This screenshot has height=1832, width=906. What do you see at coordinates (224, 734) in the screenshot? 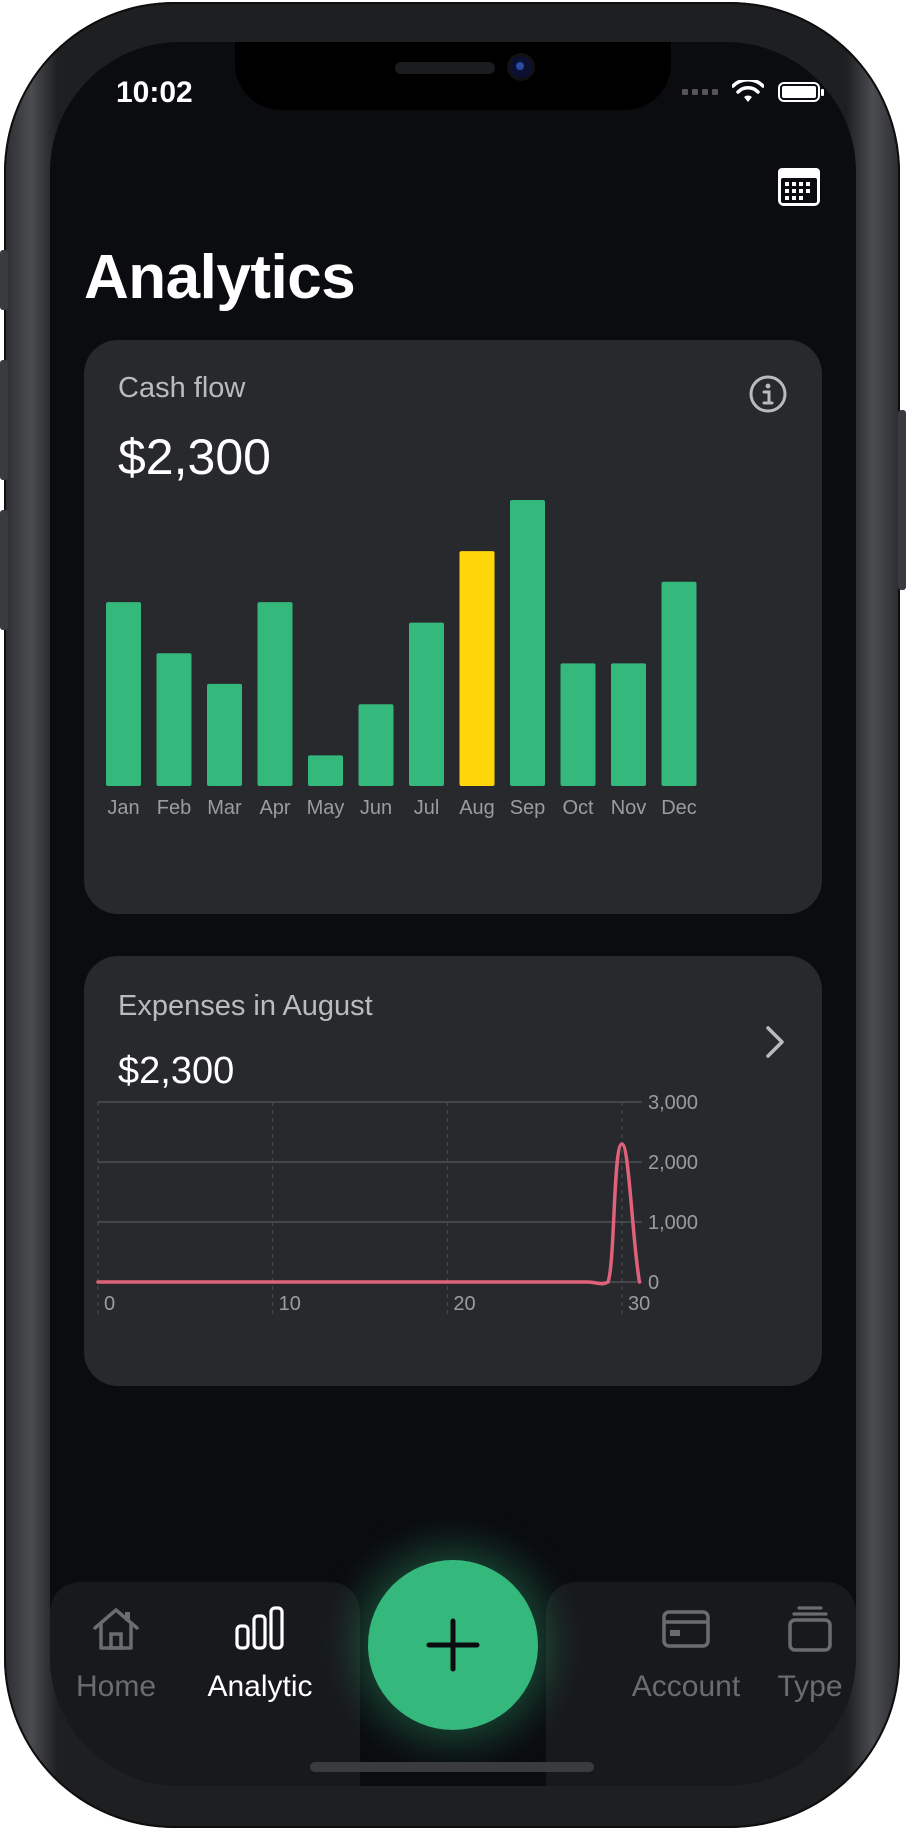
I see `bar-mar` at bounding box center [224, 734].